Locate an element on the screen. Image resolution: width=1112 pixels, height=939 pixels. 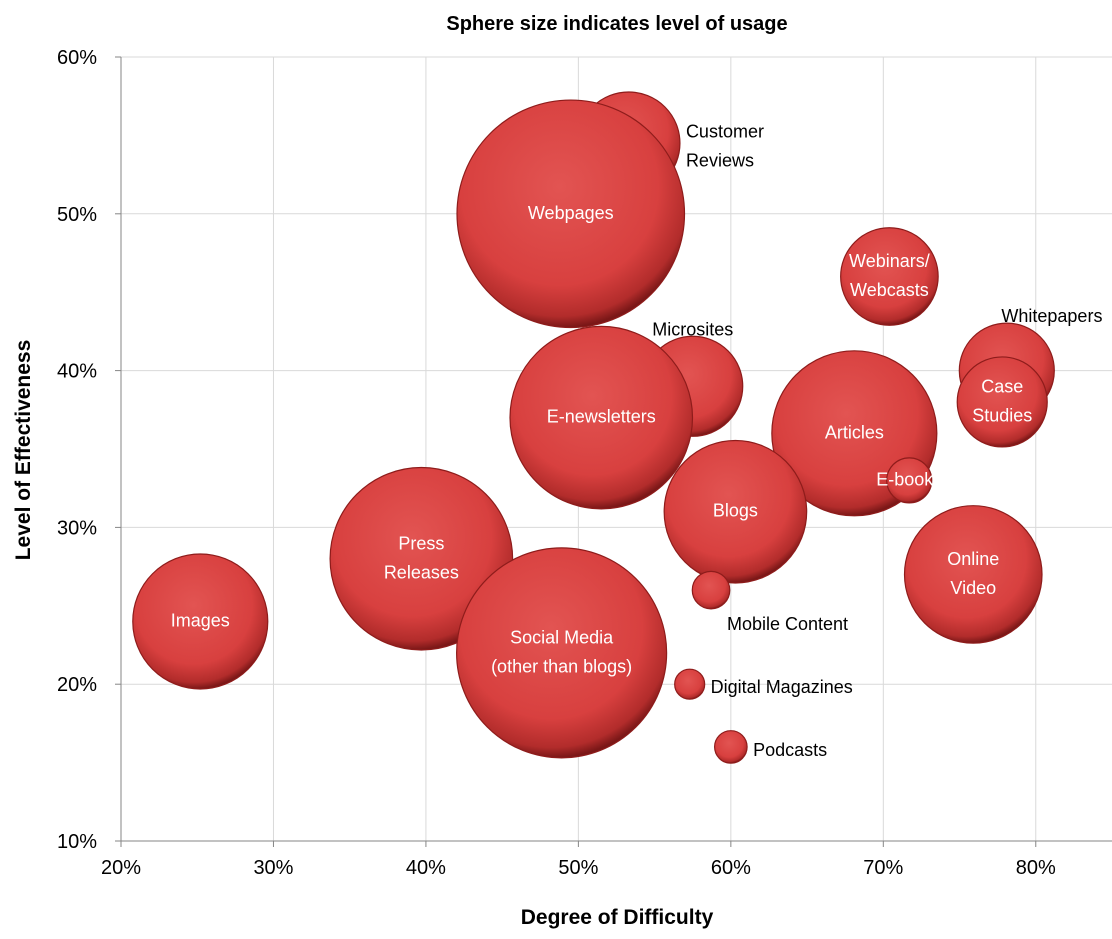
bubble-label-e-newsletters: E-newsletters is located at coordinates (601, 416).